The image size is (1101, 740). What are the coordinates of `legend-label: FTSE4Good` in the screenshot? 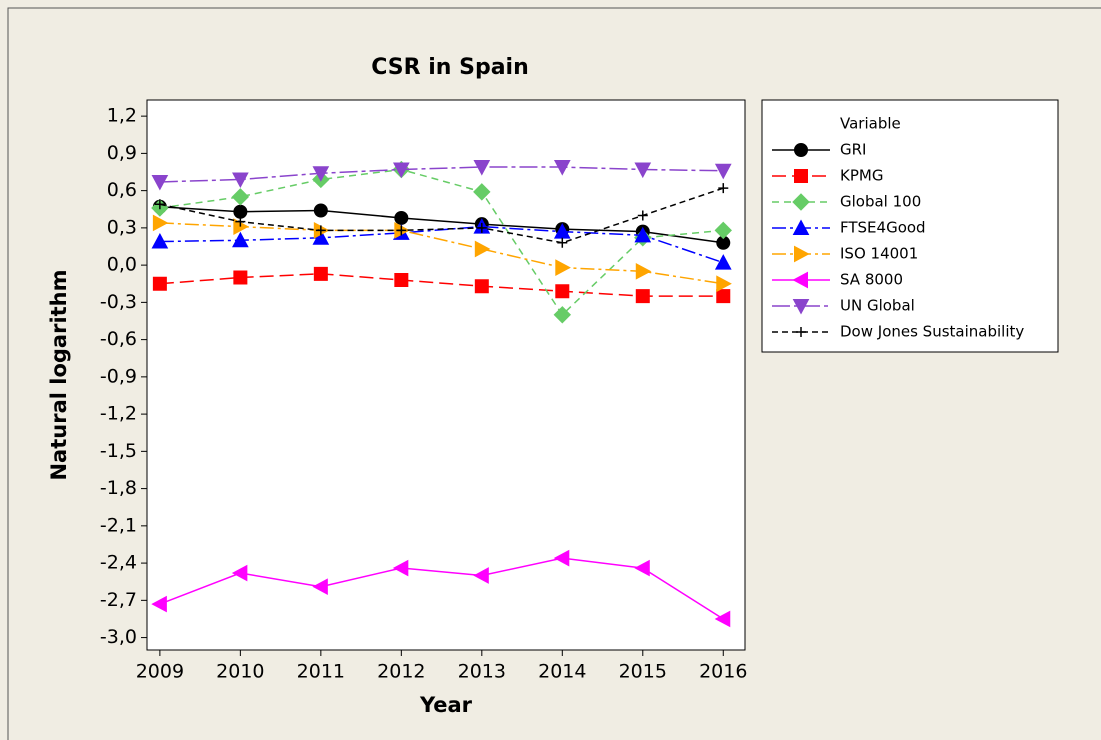 It's located at (883, 228).